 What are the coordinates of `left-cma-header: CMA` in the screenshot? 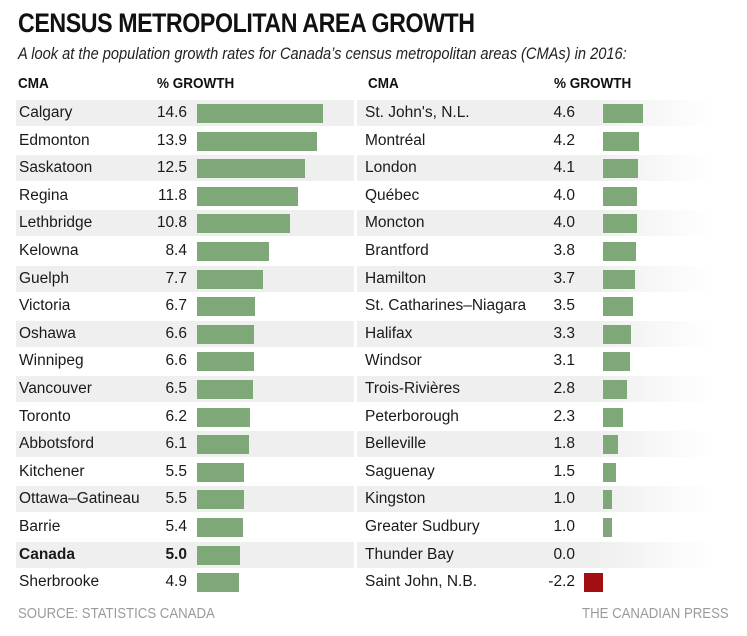 It's located at (33, 83).